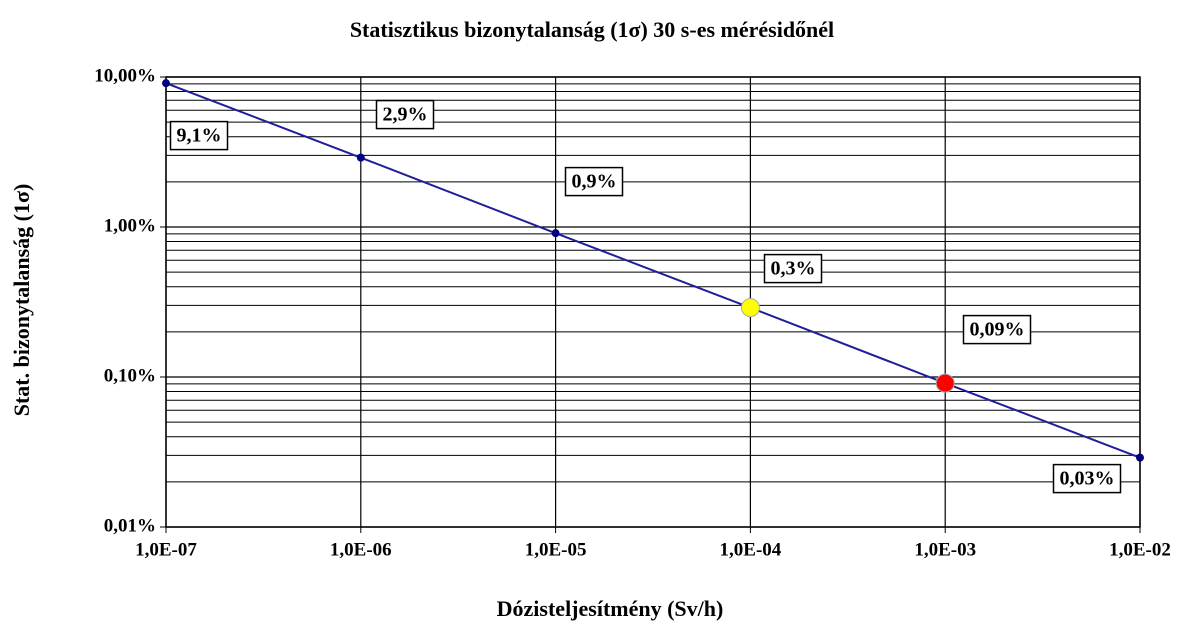 The width and height of the screenshot is (1184, 628). I want to click on y-axis-label: Stat. bizonytalanság (1σ), so click(21, 300).